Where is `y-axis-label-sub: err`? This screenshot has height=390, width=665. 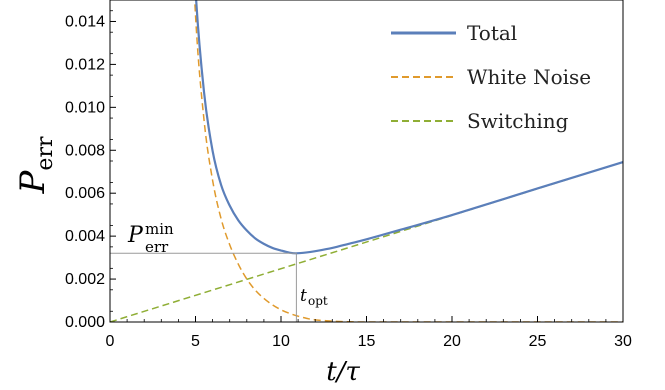
y-axis-label-sub: err is located at coordinates (45, 153).